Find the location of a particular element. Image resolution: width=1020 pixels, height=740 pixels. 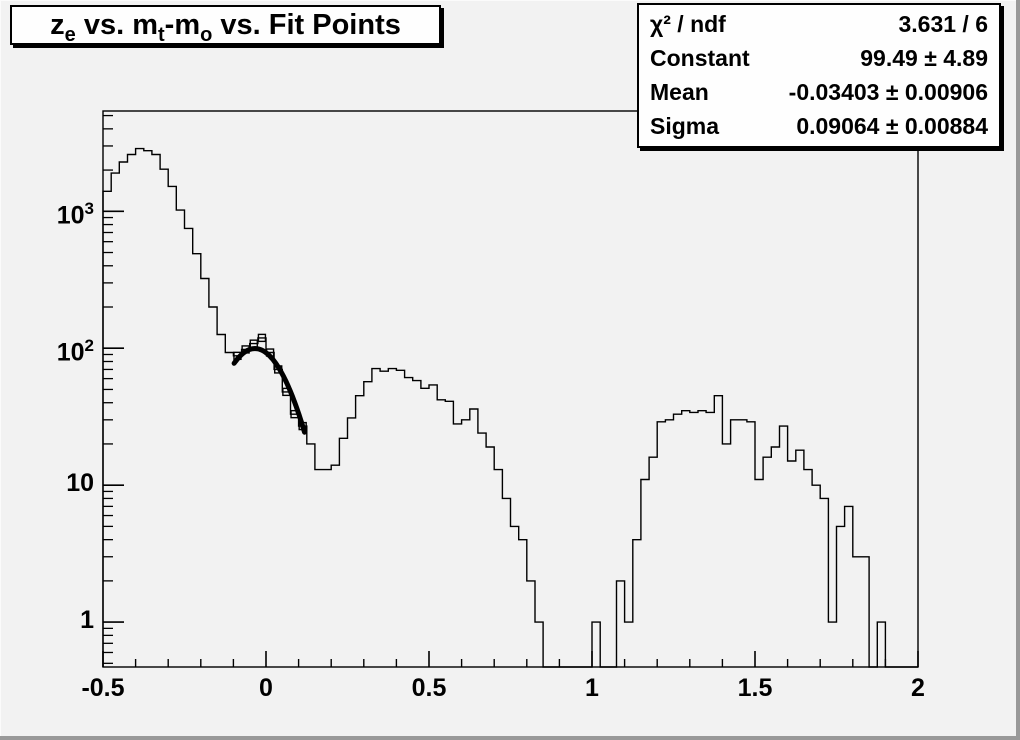

stat-row-mean: Mean -0.03403 ± 0.00906 is located at coordinates (819, 92).